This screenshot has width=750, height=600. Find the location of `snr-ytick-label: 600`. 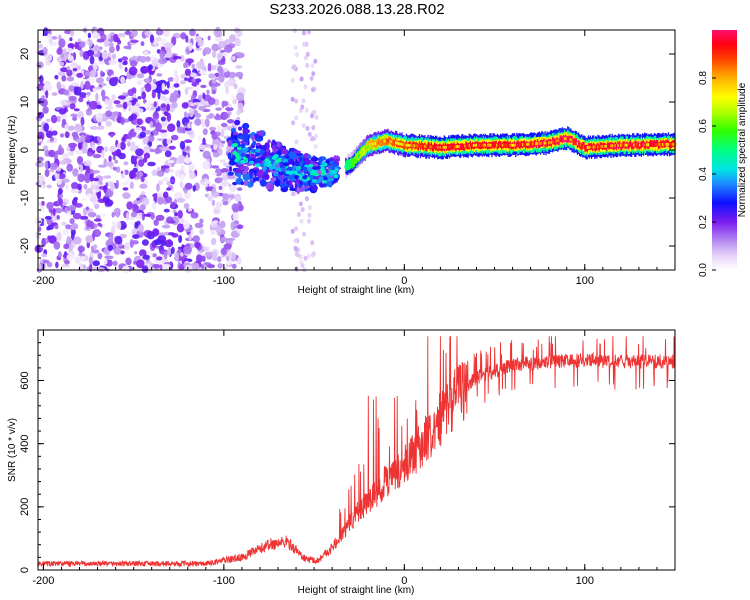

snr-ytick-label: 600 is located at coordinates (25, 380).